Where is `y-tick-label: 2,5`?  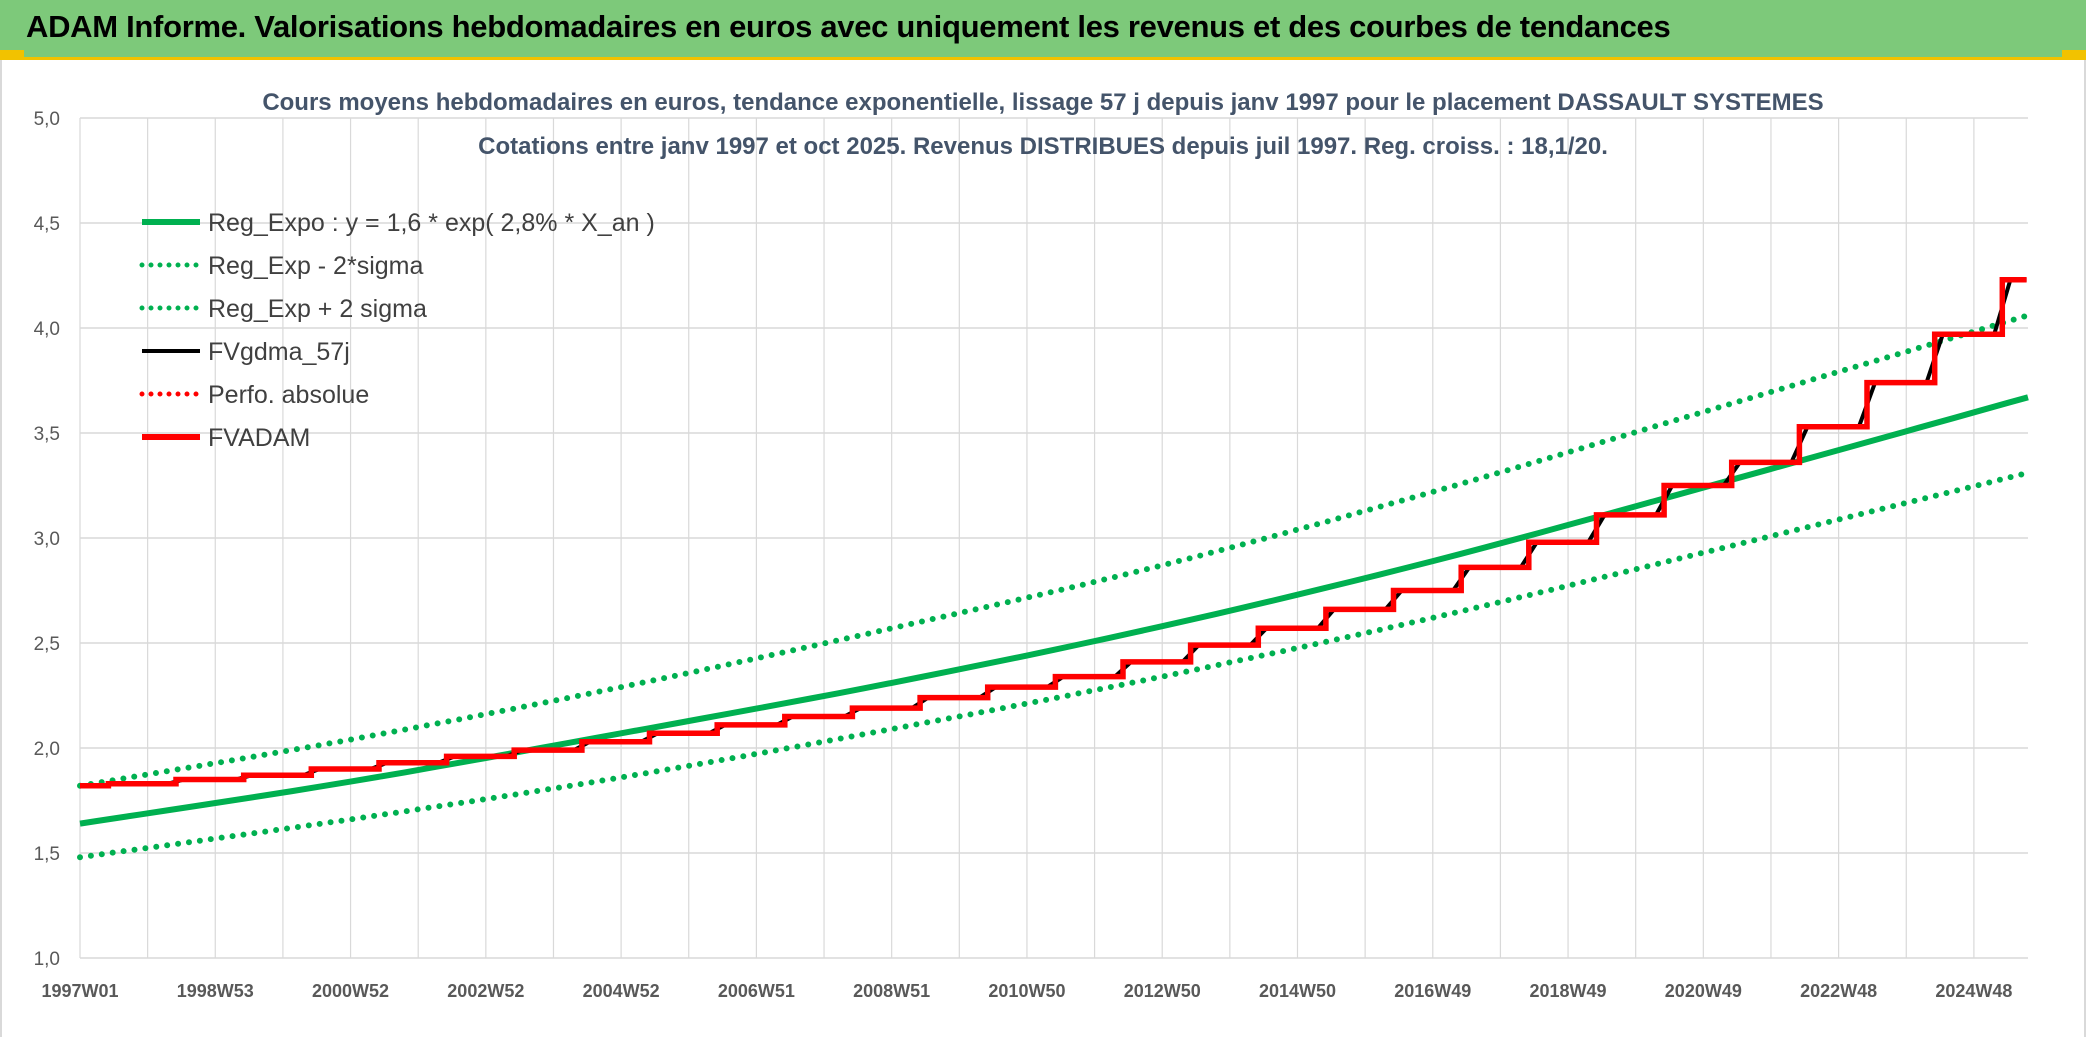
y-tick-label: 2,5 is located at coordinates (47, 644).